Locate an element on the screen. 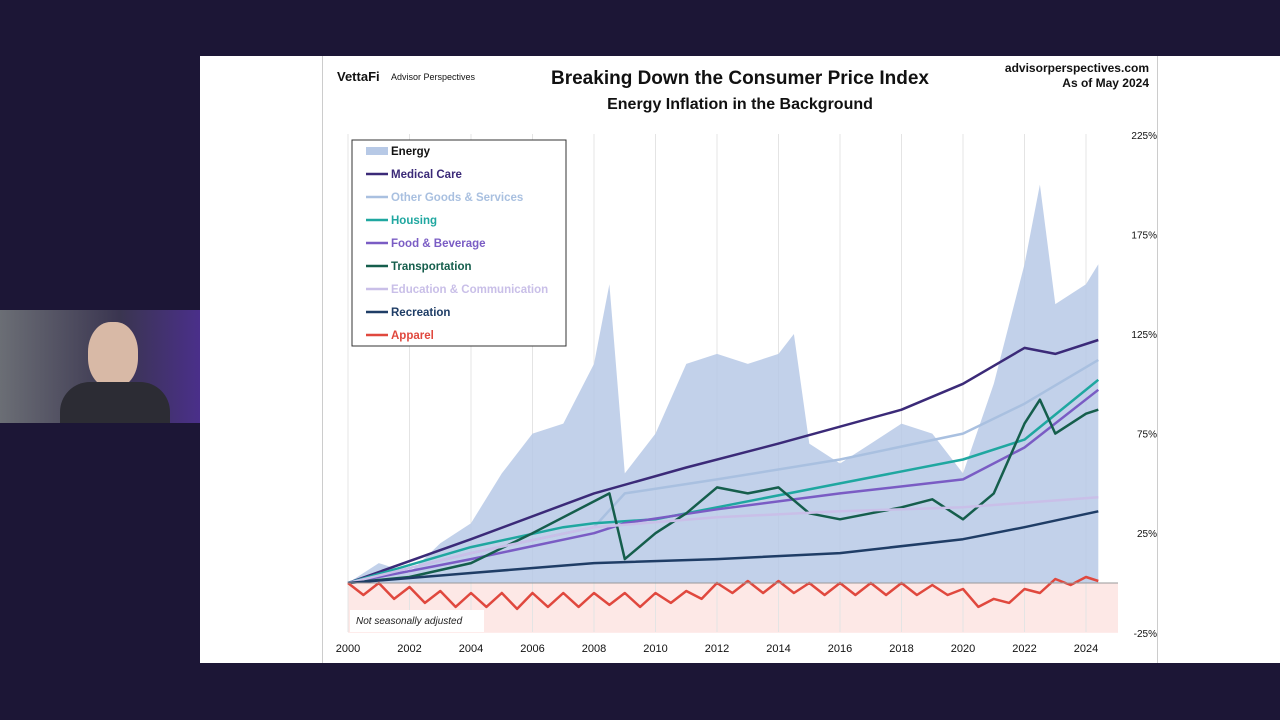 This screenshot has width=1280, height=720. legend-item: Energy is located at coordinates (411, 152).